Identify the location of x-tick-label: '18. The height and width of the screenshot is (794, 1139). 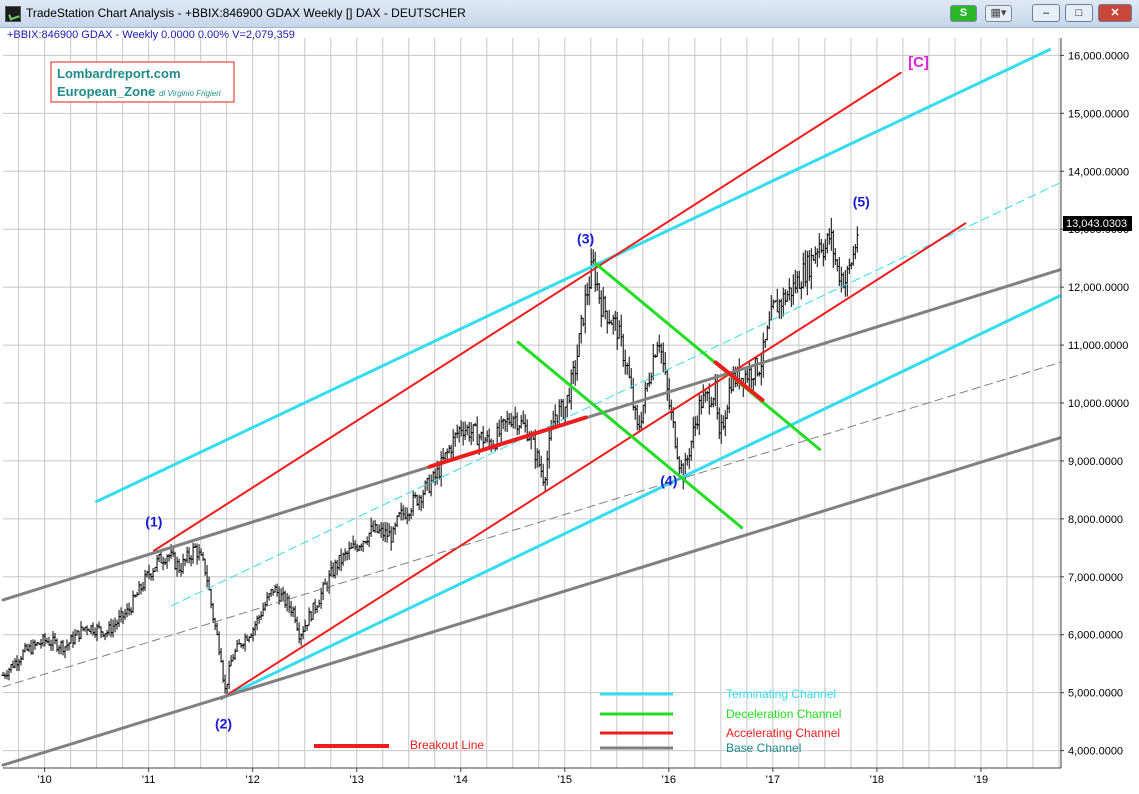
(877, 780).